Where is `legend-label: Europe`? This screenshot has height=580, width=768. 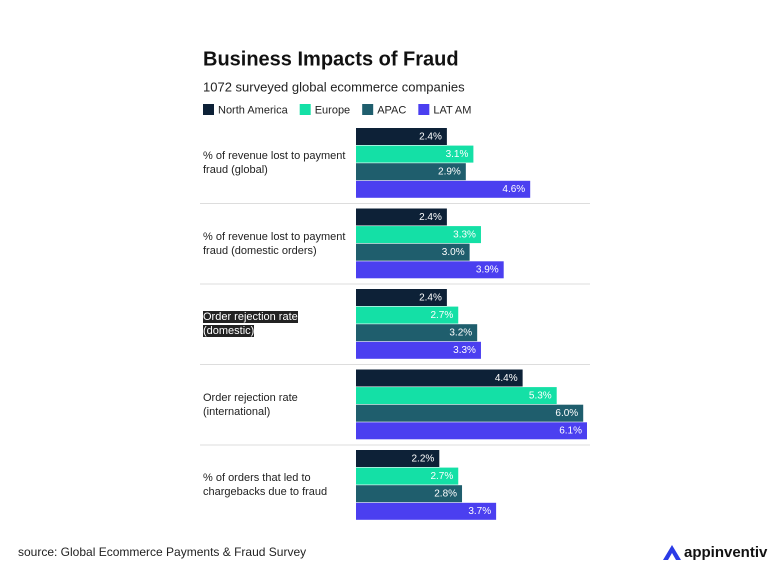
legend-label: Europe is located at coordinates (332, 110).